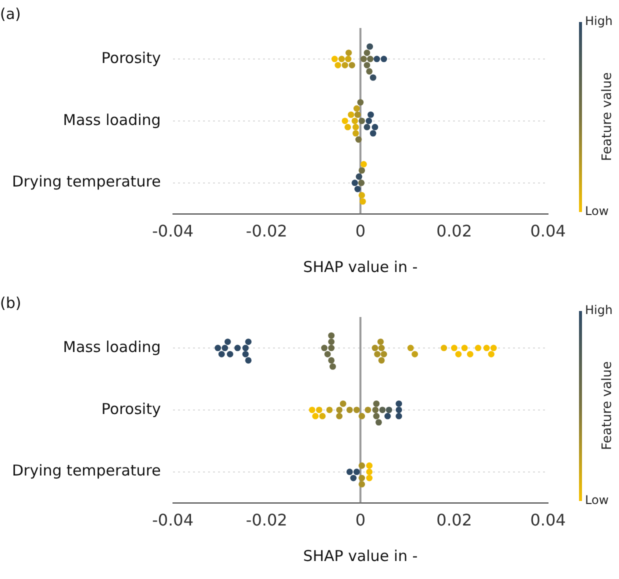  I want to click on text: (a), so click(10, 13).